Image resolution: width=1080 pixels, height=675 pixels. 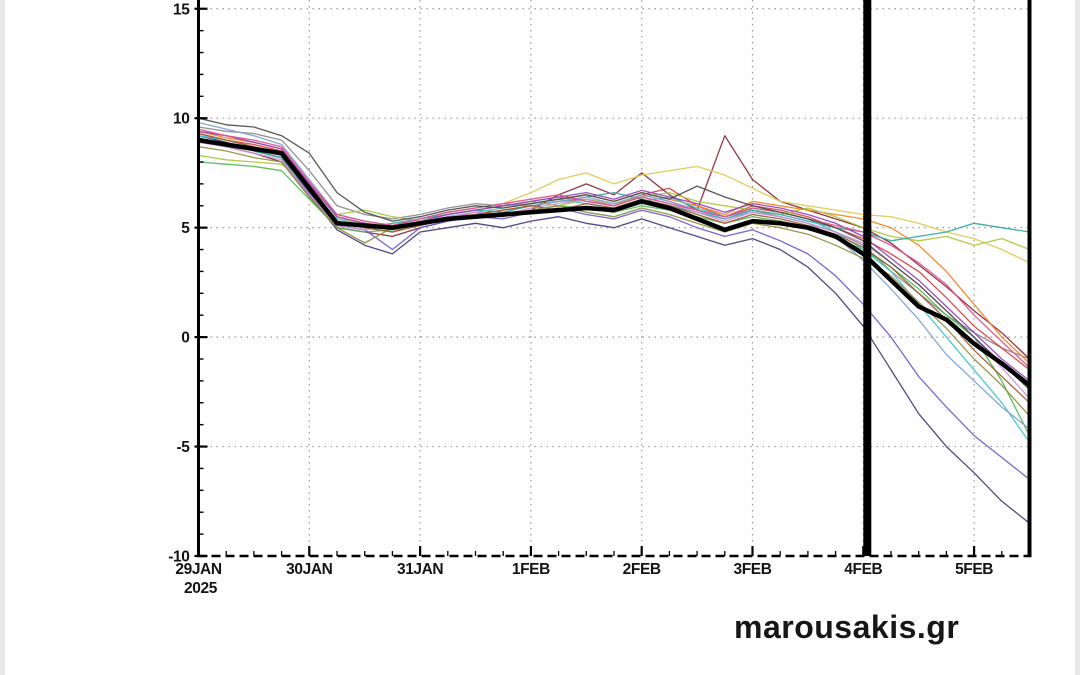 What do you see at coordinates (309, 569) in the screenshot?
I see `x-tick-label: 30JAN` at bounding box center [309, 569].